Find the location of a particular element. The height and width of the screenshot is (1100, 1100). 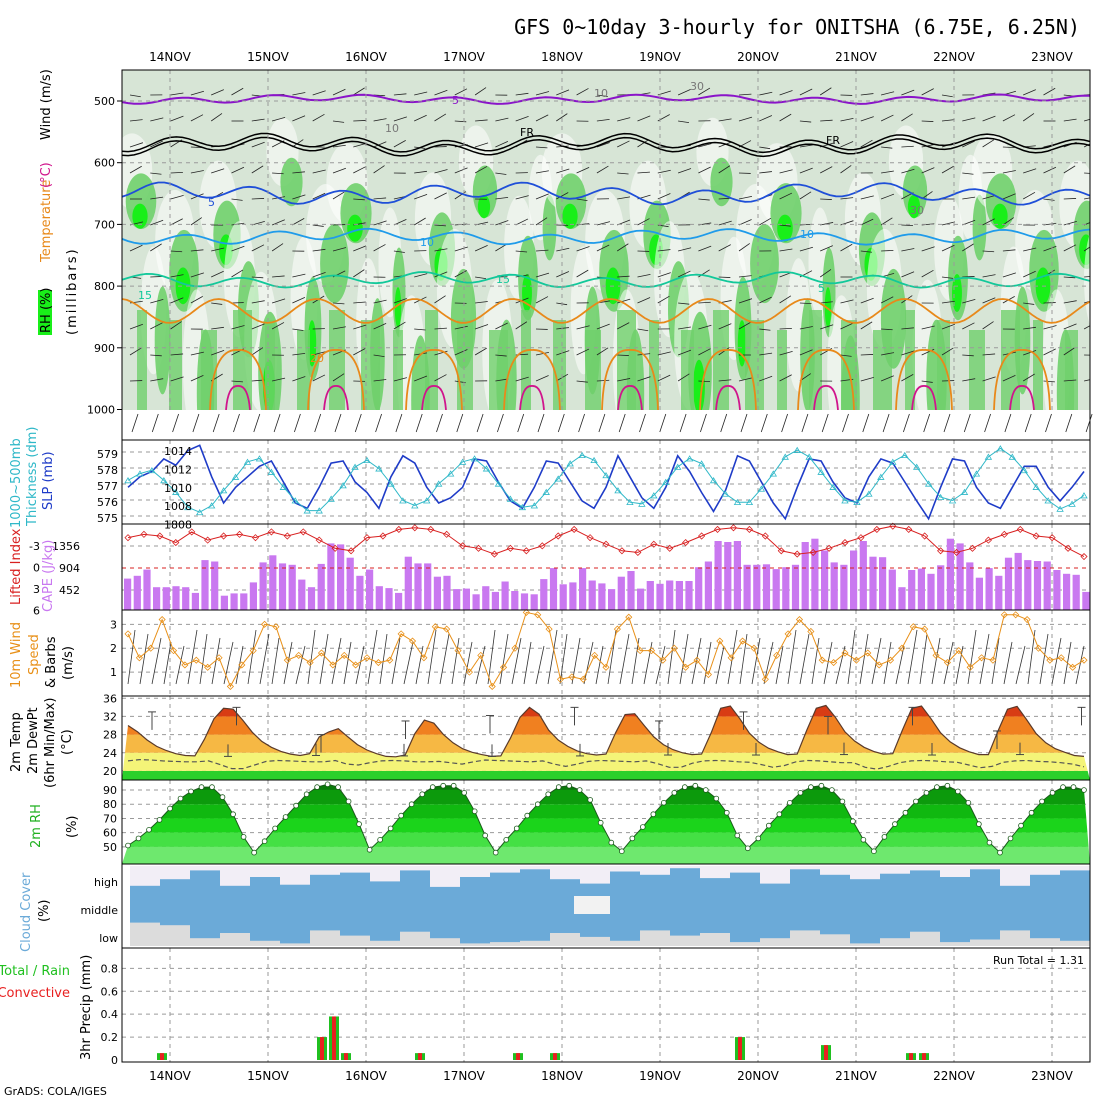

thickness-tick-label: 578 is located at coordinates (107, 470).